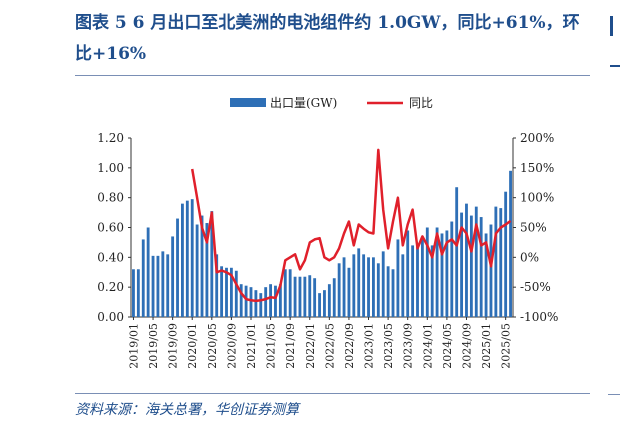 The width and height of the screenshot is (620, 429). Describe the element at coordinates (535, 287) in the screenshot. I see `y2-tick-label: -50%` at that location.